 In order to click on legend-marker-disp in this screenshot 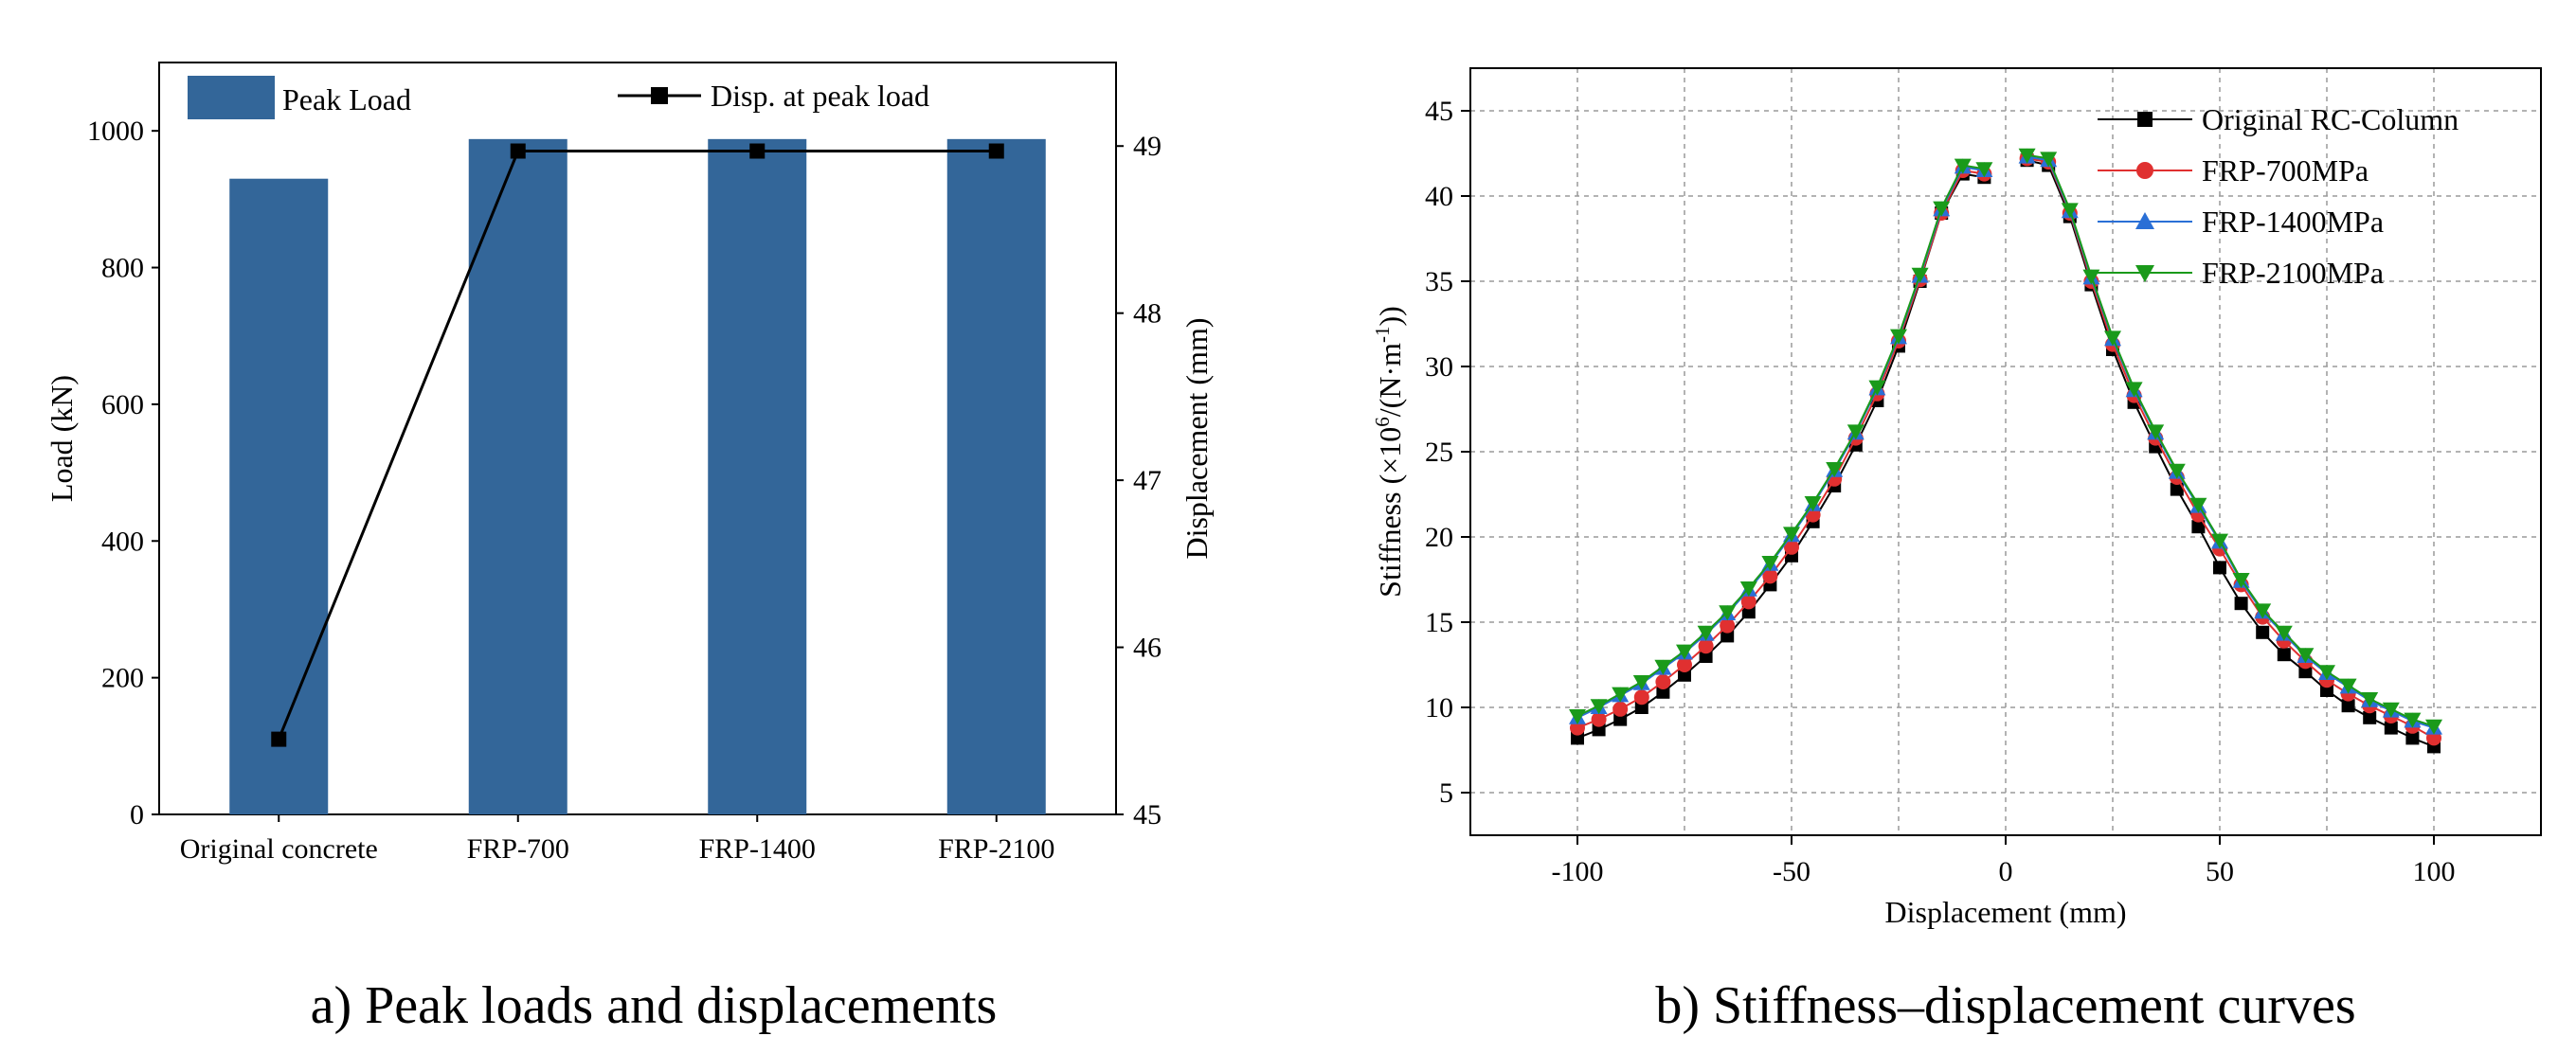, I will do `click(659, 95)`.